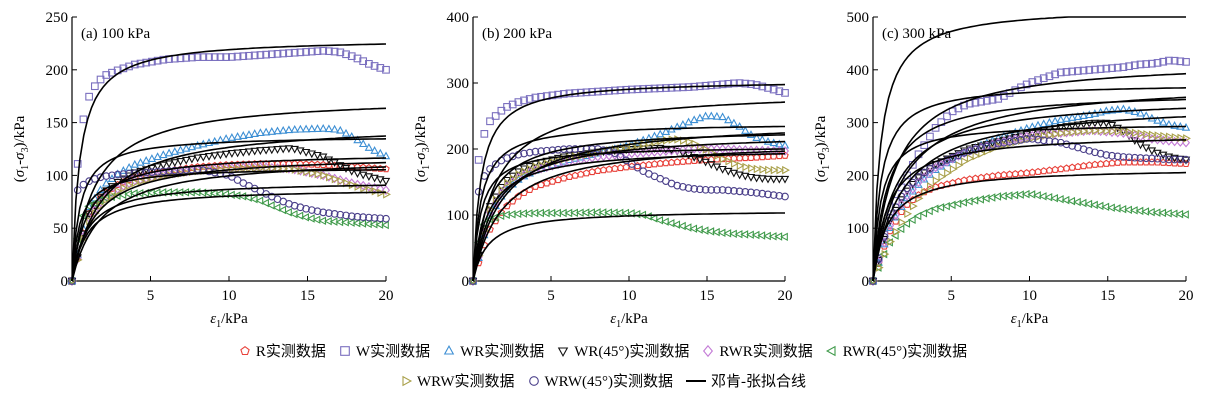 This screenshot has width=1205, height=409. I want to click on legend-label: WRW(45°)实测数据, so click(608, 382).